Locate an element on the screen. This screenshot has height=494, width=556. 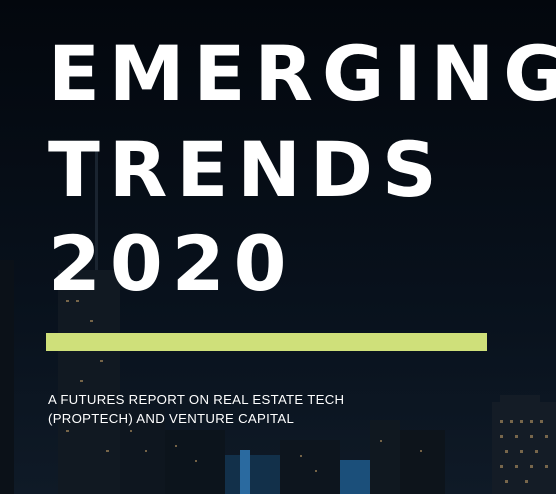
title-line-3: 2020 is located at coordinates (172, 263).